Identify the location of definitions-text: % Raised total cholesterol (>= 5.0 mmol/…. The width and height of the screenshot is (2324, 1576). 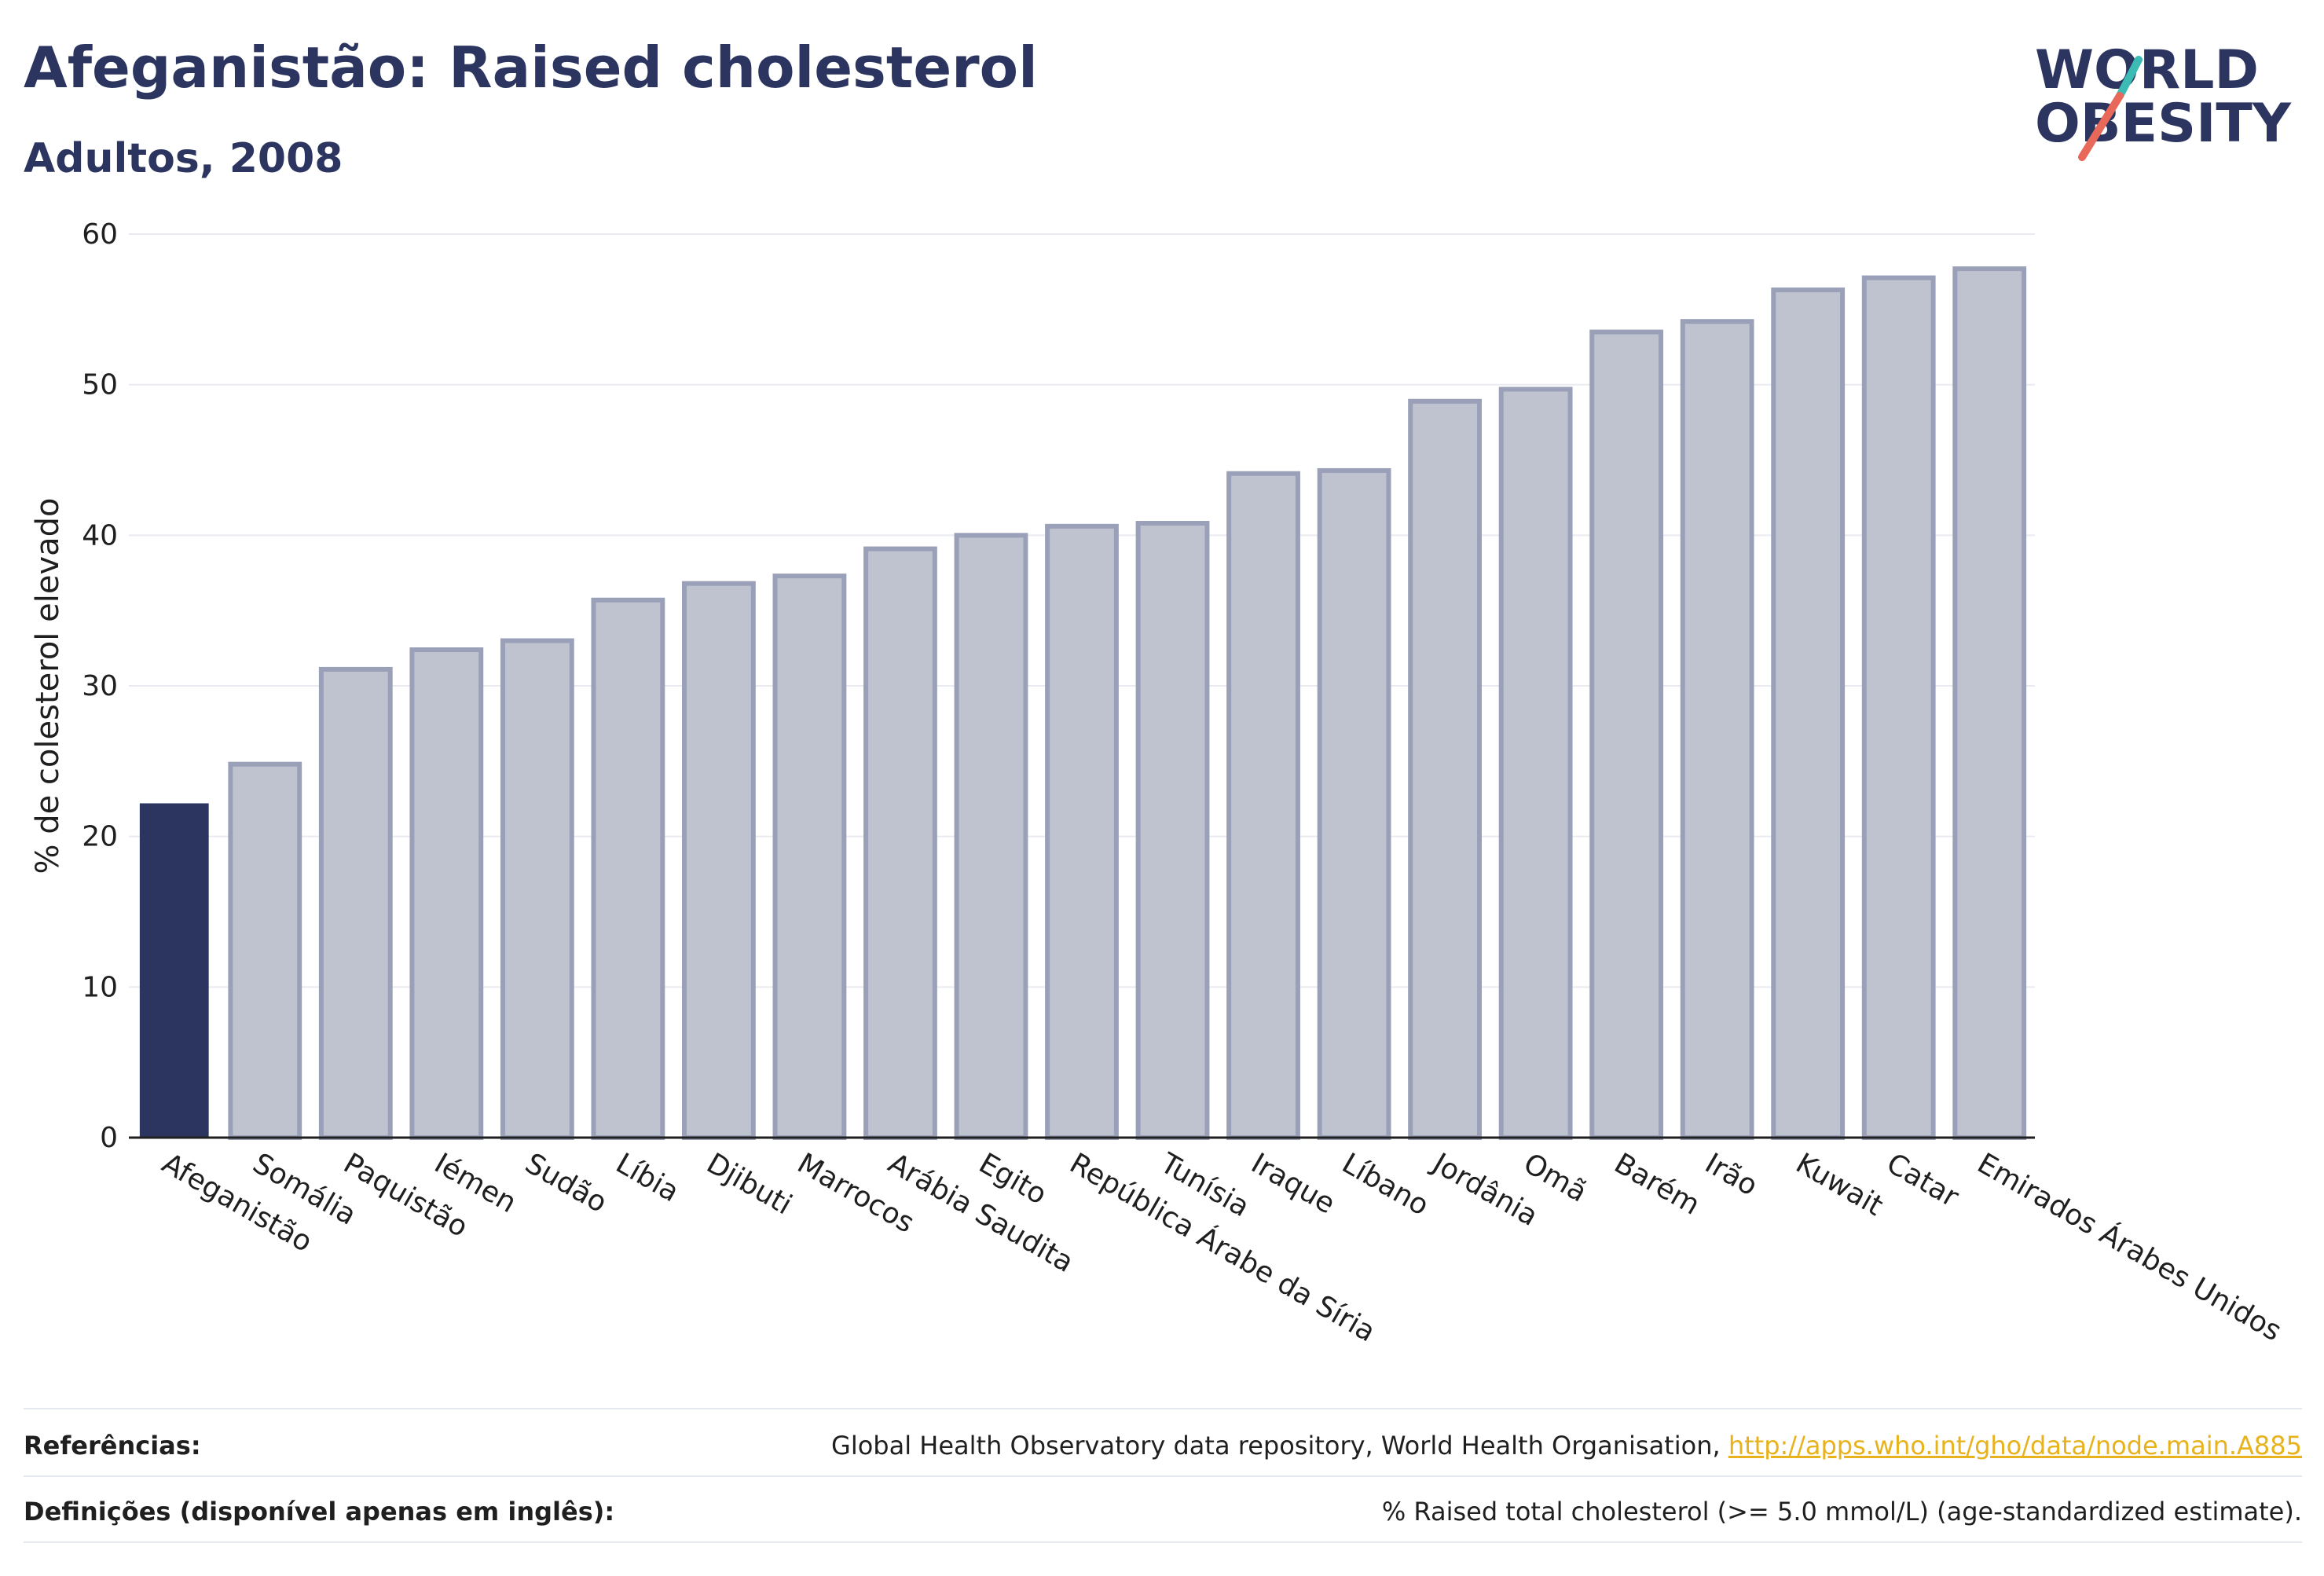
(1841, 1512).